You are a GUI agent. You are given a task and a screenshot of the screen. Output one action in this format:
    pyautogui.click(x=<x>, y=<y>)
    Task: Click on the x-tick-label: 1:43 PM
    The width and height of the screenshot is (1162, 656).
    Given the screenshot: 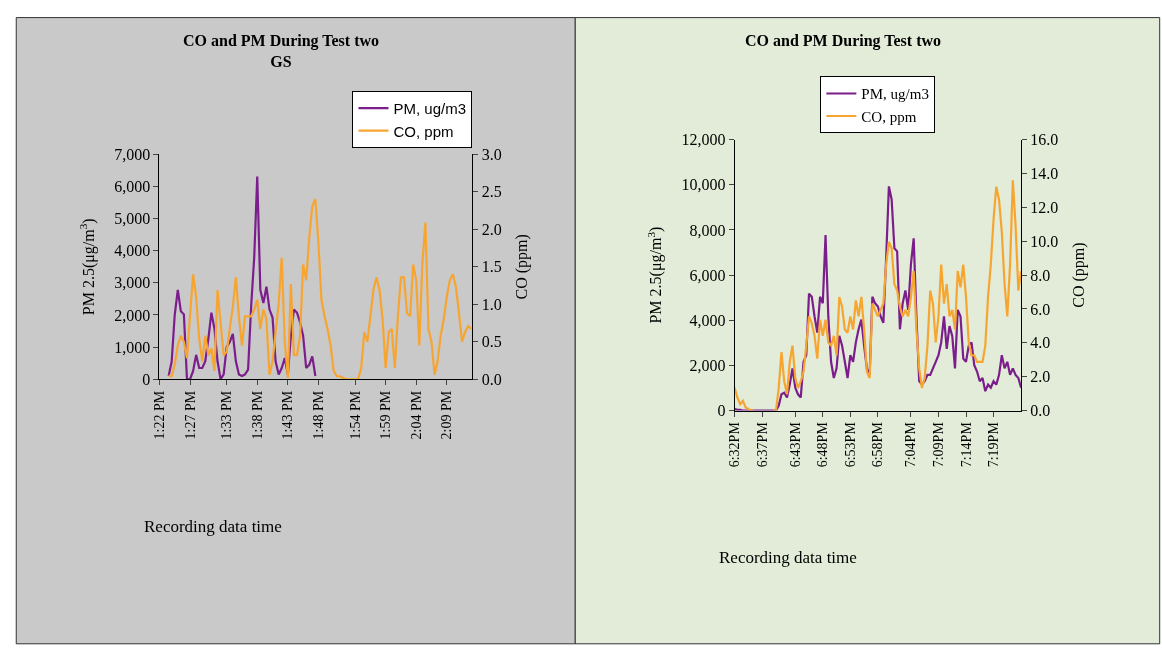 What is the action you would take?
    pyautogui.click(x=288, y=415)
    